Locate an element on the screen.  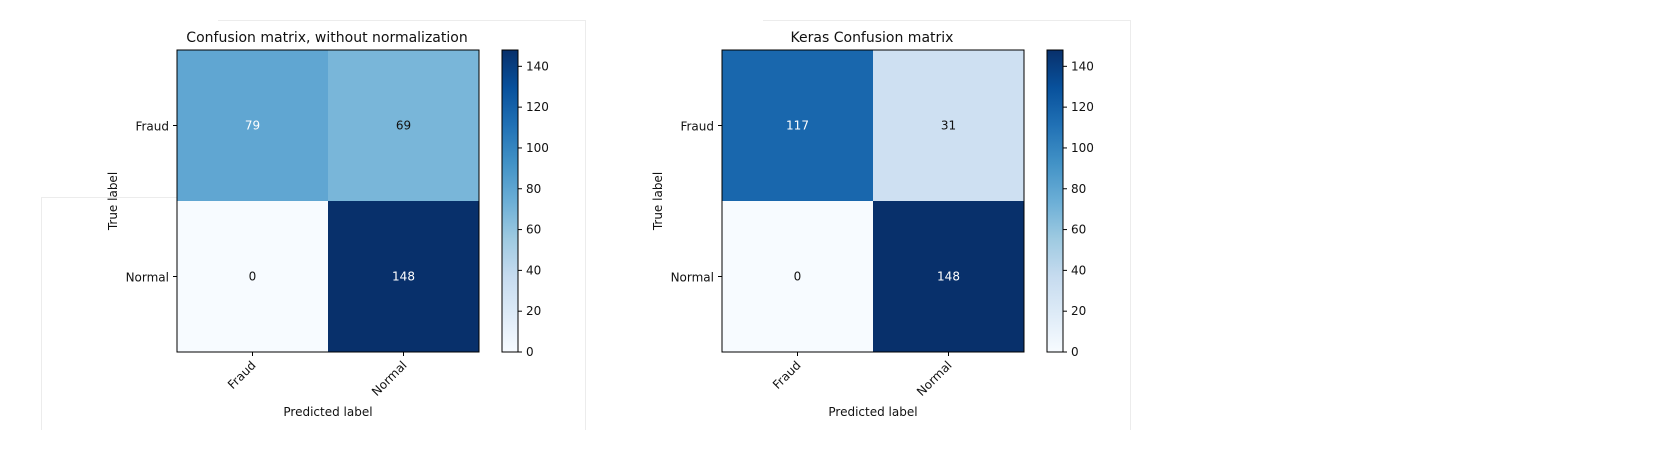
cm1-cell-r0-c1 is located at coordinates (403, 125).